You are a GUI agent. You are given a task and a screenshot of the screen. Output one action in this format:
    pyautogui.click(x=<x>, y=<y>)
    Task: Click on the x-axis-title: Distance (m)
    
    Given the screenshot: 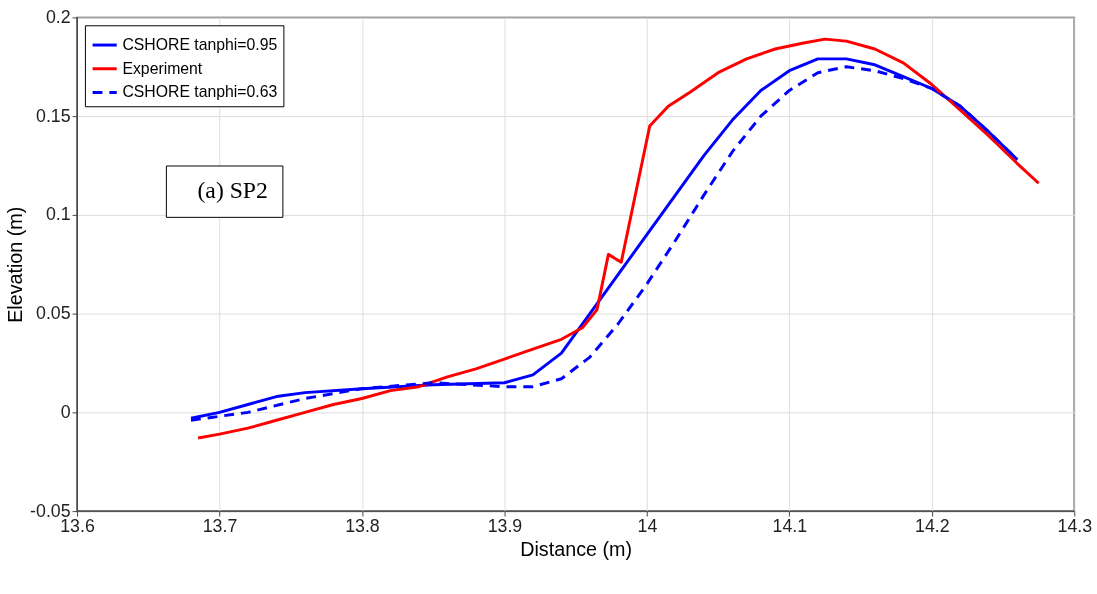 What is the action you would take?
    pyautogui.click(x=576, y=549)
    